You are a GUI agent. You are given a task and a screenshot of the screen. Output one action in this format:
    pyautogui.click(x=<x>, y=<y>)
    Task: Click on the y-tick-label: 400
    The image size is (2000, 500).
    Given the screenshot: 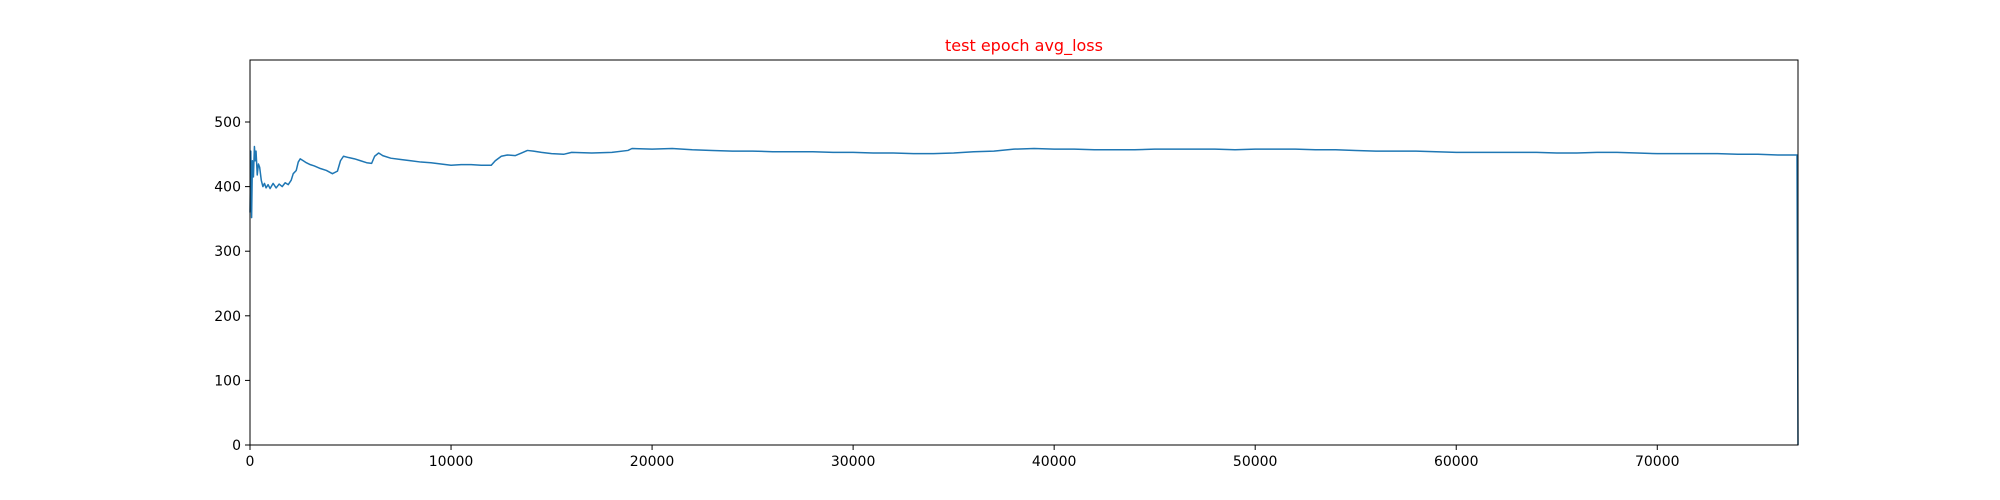 What is the action you would take?
    pyautogui.click(x=227, y=188)
    